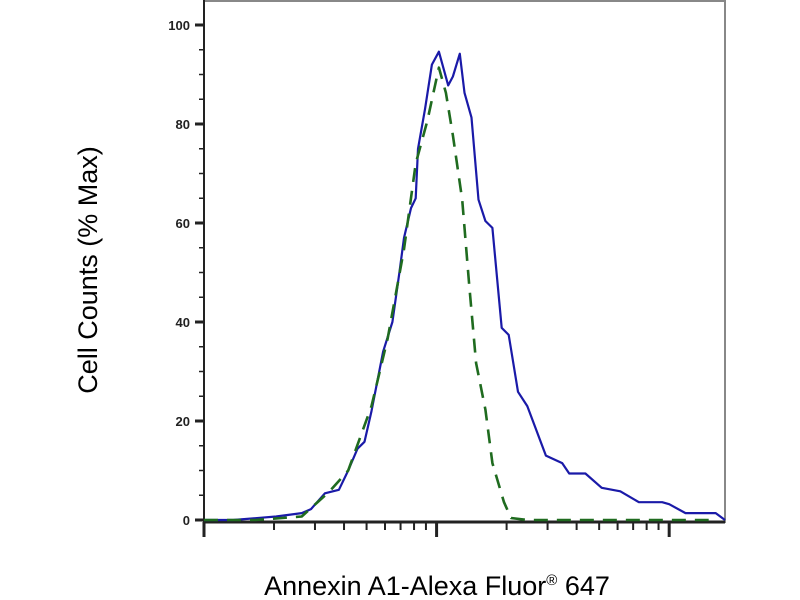 The height and width of the screenshot is (600, 800). Describe the element at coordinates (179, 25) in the screenshot. I see `y-tick-label: 100` at that location.